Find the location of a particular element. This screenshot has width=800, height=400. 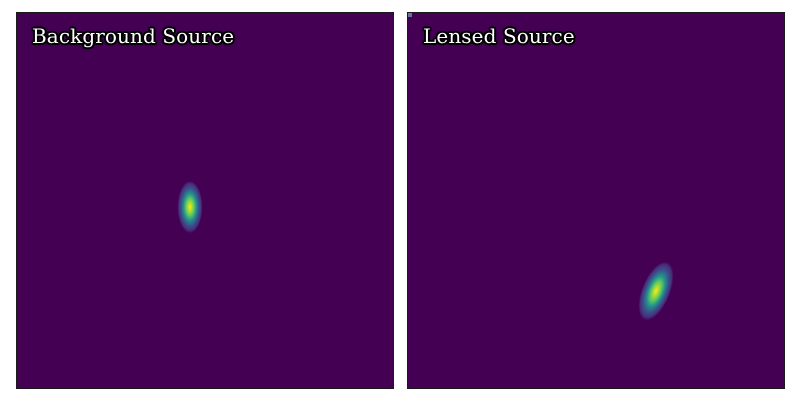

panel-title: Lensed Source is located at coordinates (499, 36).